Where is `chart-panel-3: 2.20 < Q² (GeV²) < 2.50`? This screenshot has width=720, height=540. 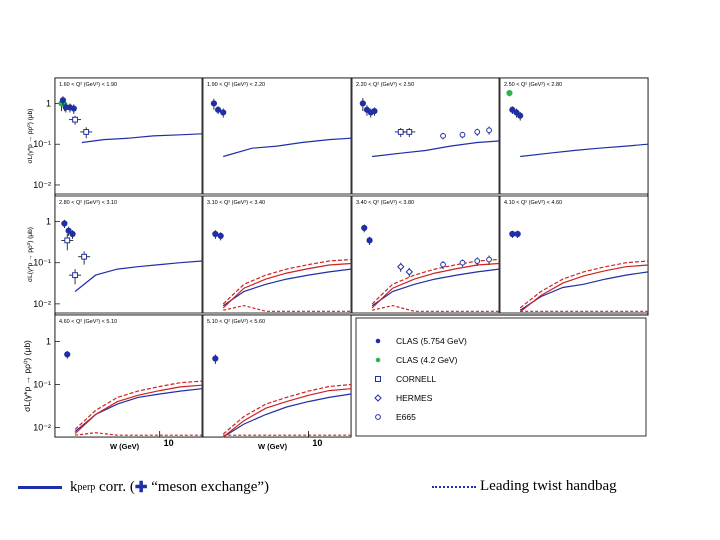 chart-panel-3: 2.20 < Q² (GeV²) < 2.50 is located at coordinates (425, 136).